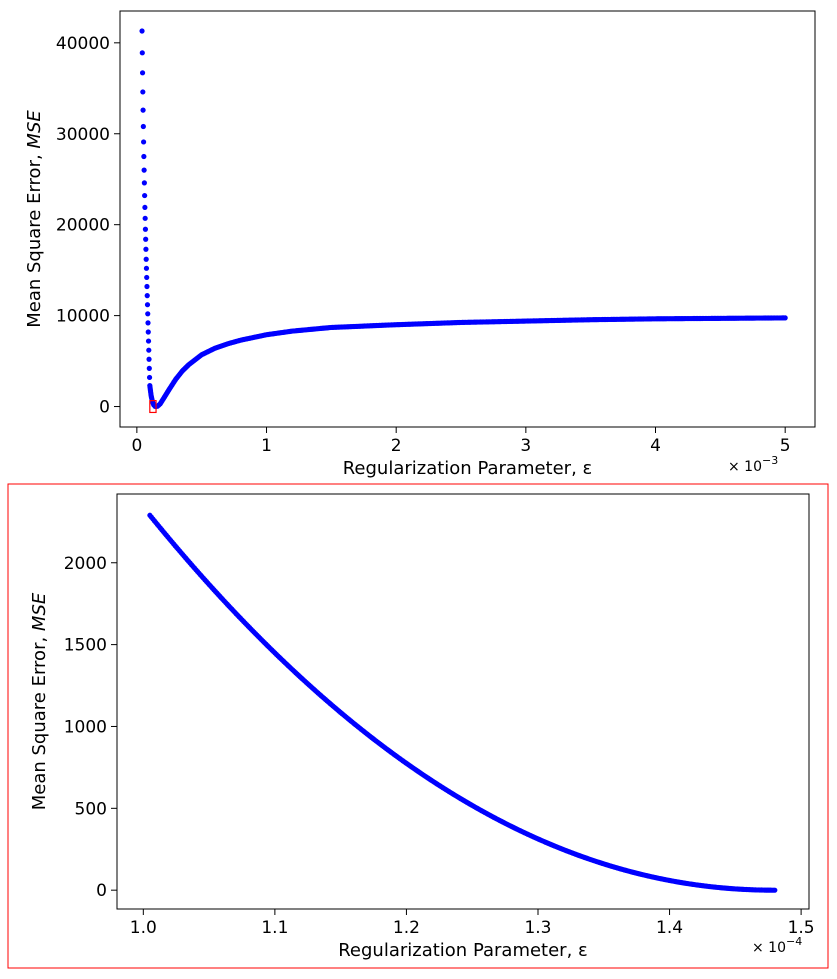  I want to click on zoom-box, so click(153, 407).